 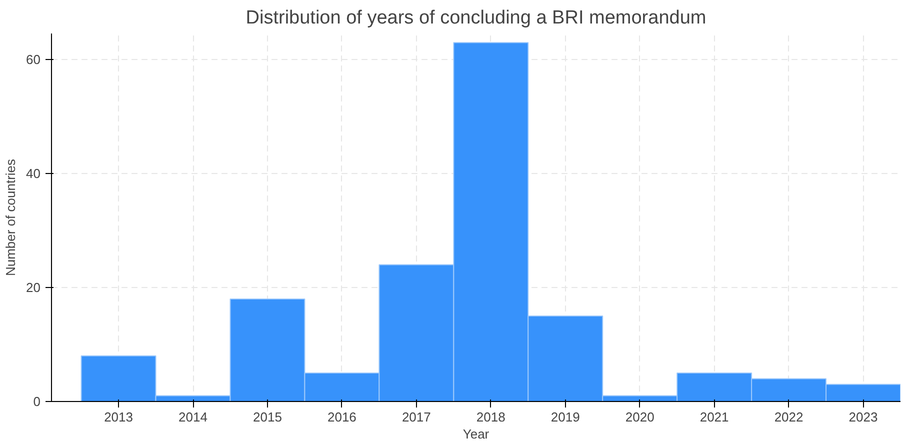 What do you see at coordinates (33, 60) in the screenshot?
I see `y-tick-label: 60` at bounding box center [33, 60].